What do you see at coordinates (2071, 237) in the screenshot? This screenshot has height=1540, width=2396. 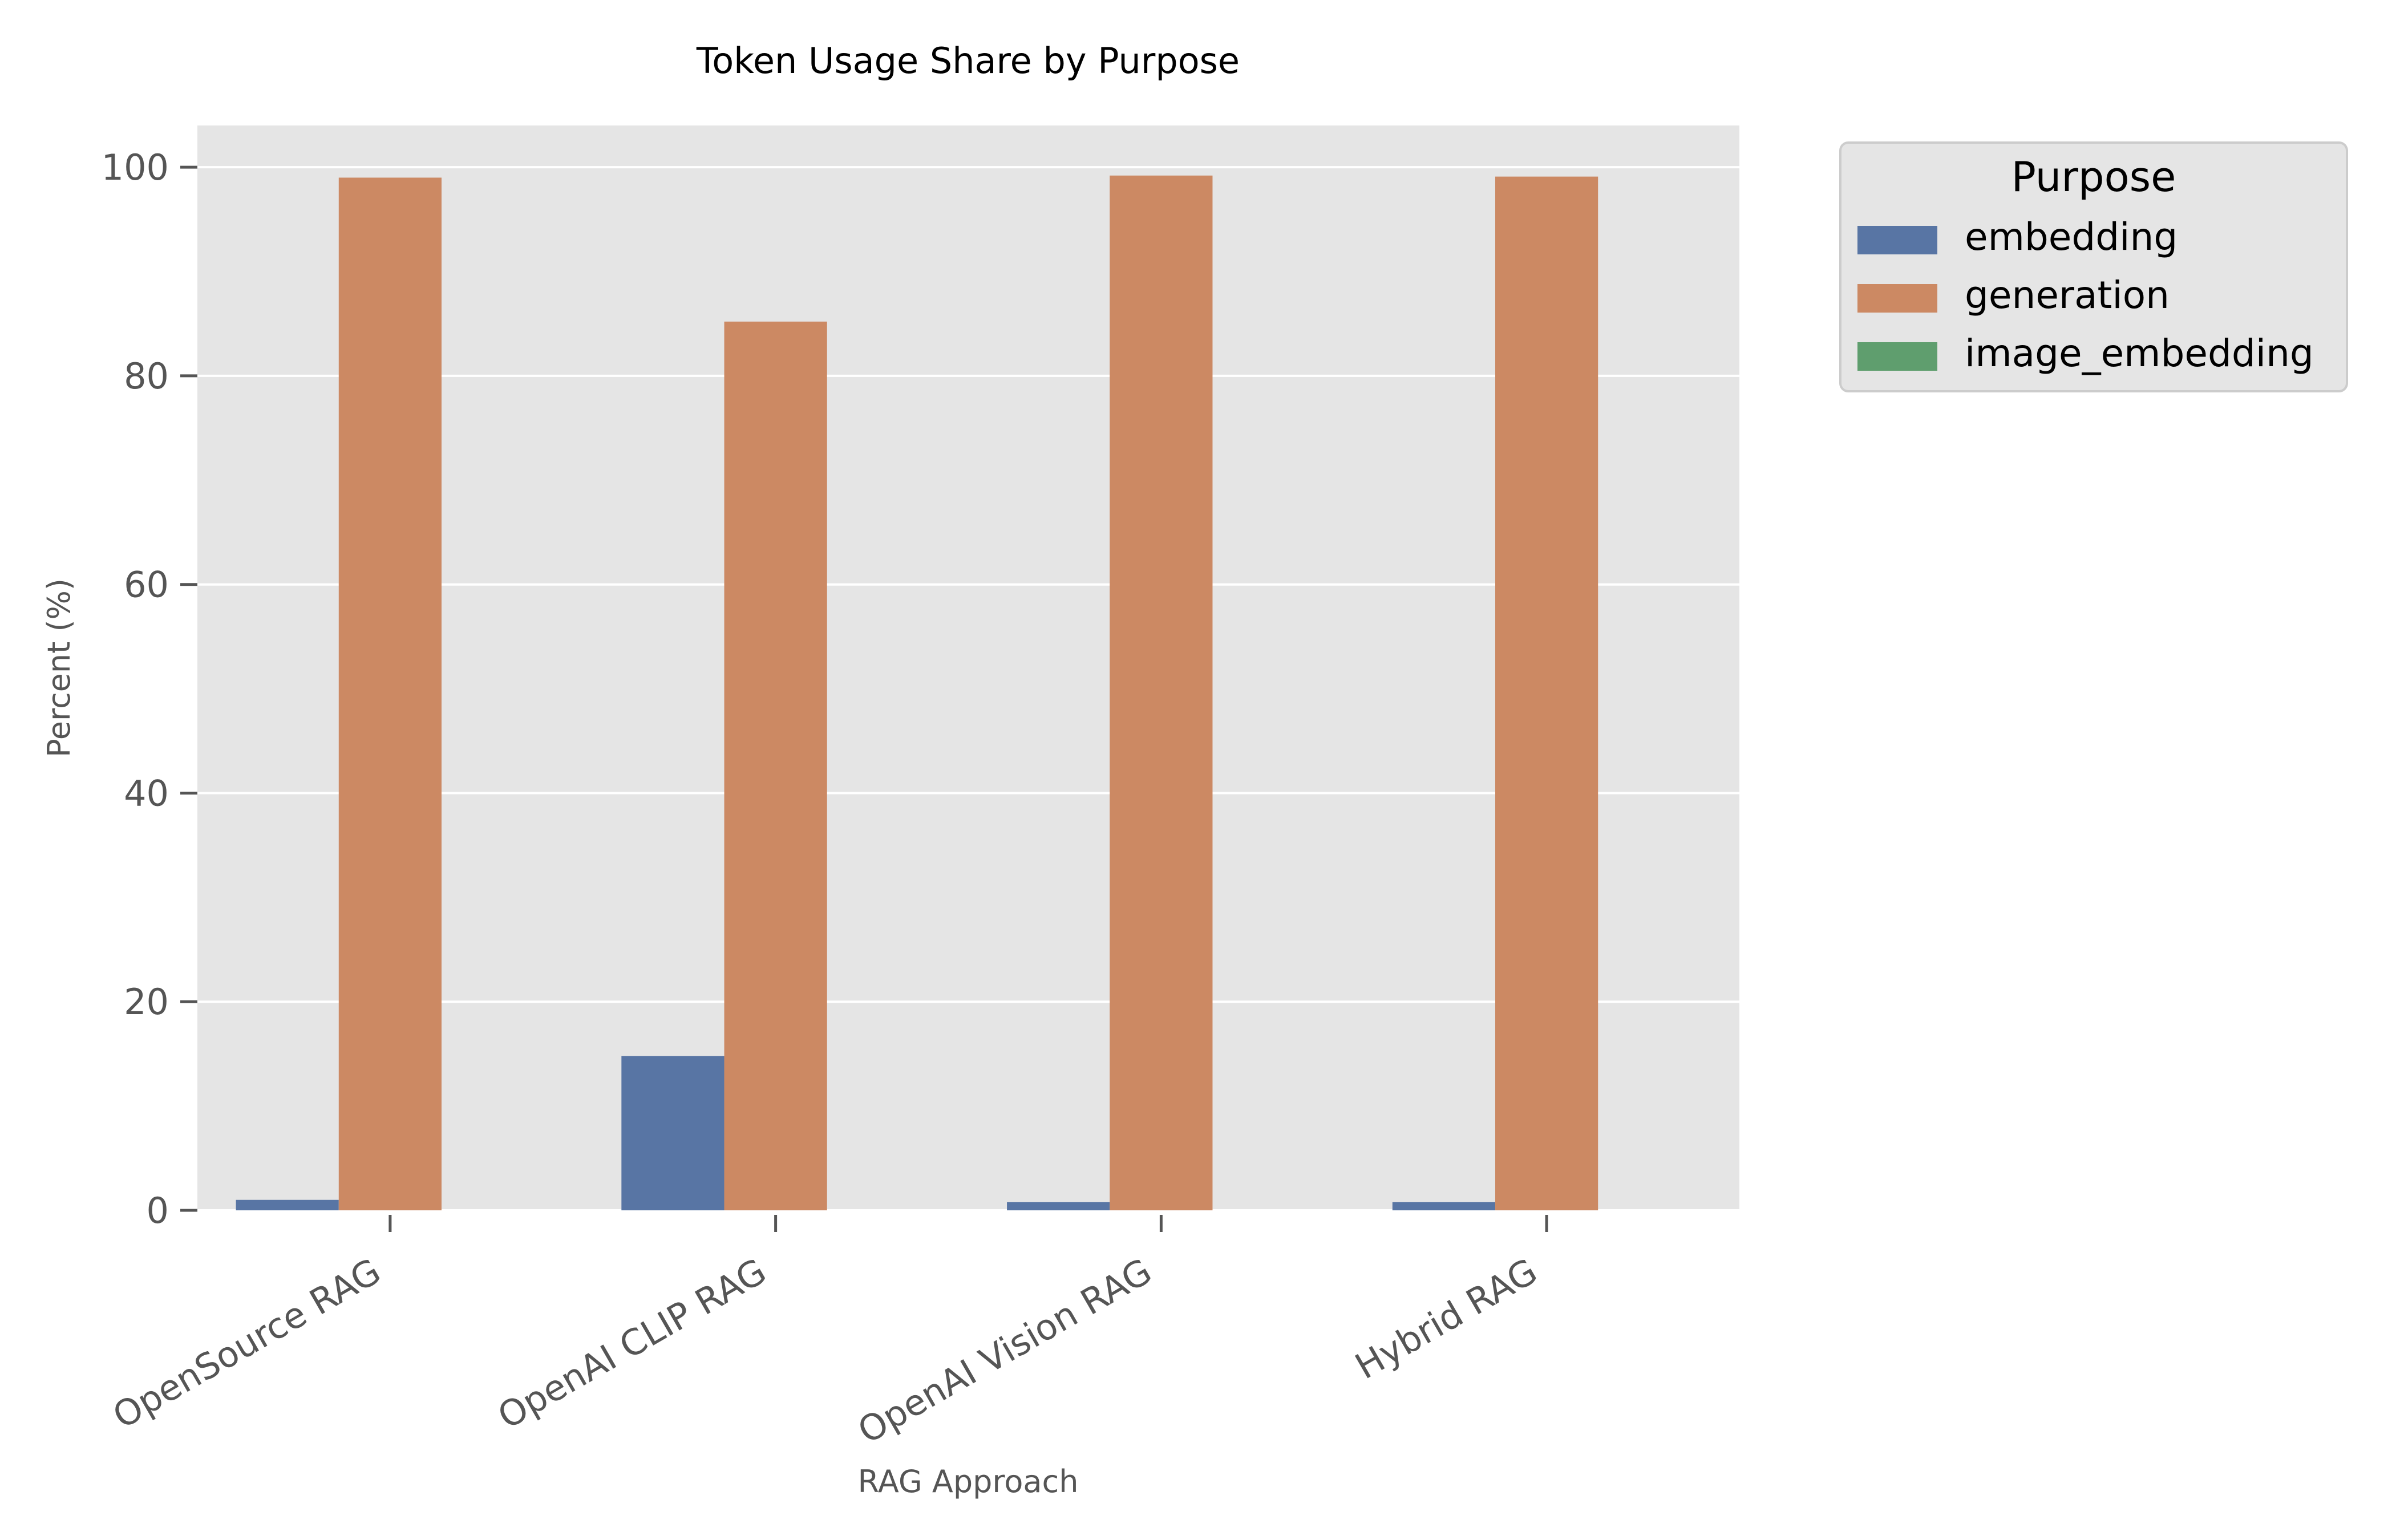 I see `legend-label-embedding: embedding` at bounding box center [2071, 237].